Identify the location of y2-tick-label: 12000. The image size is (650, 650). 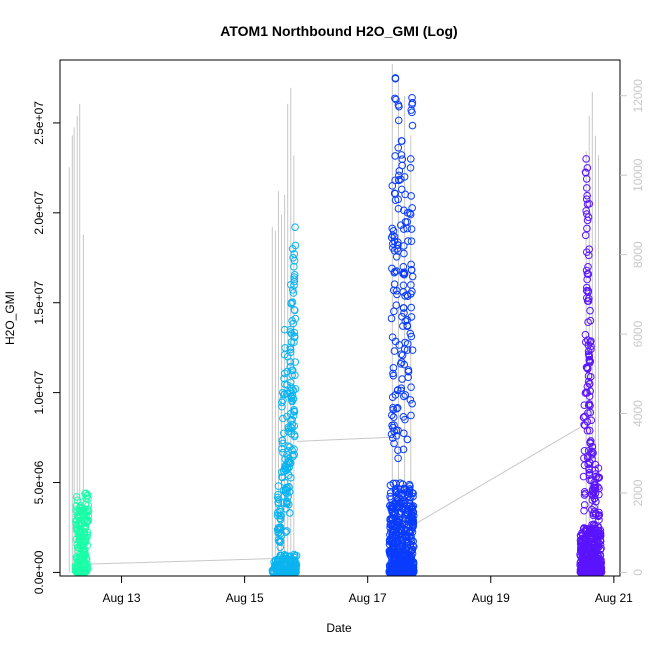
(638, 96).